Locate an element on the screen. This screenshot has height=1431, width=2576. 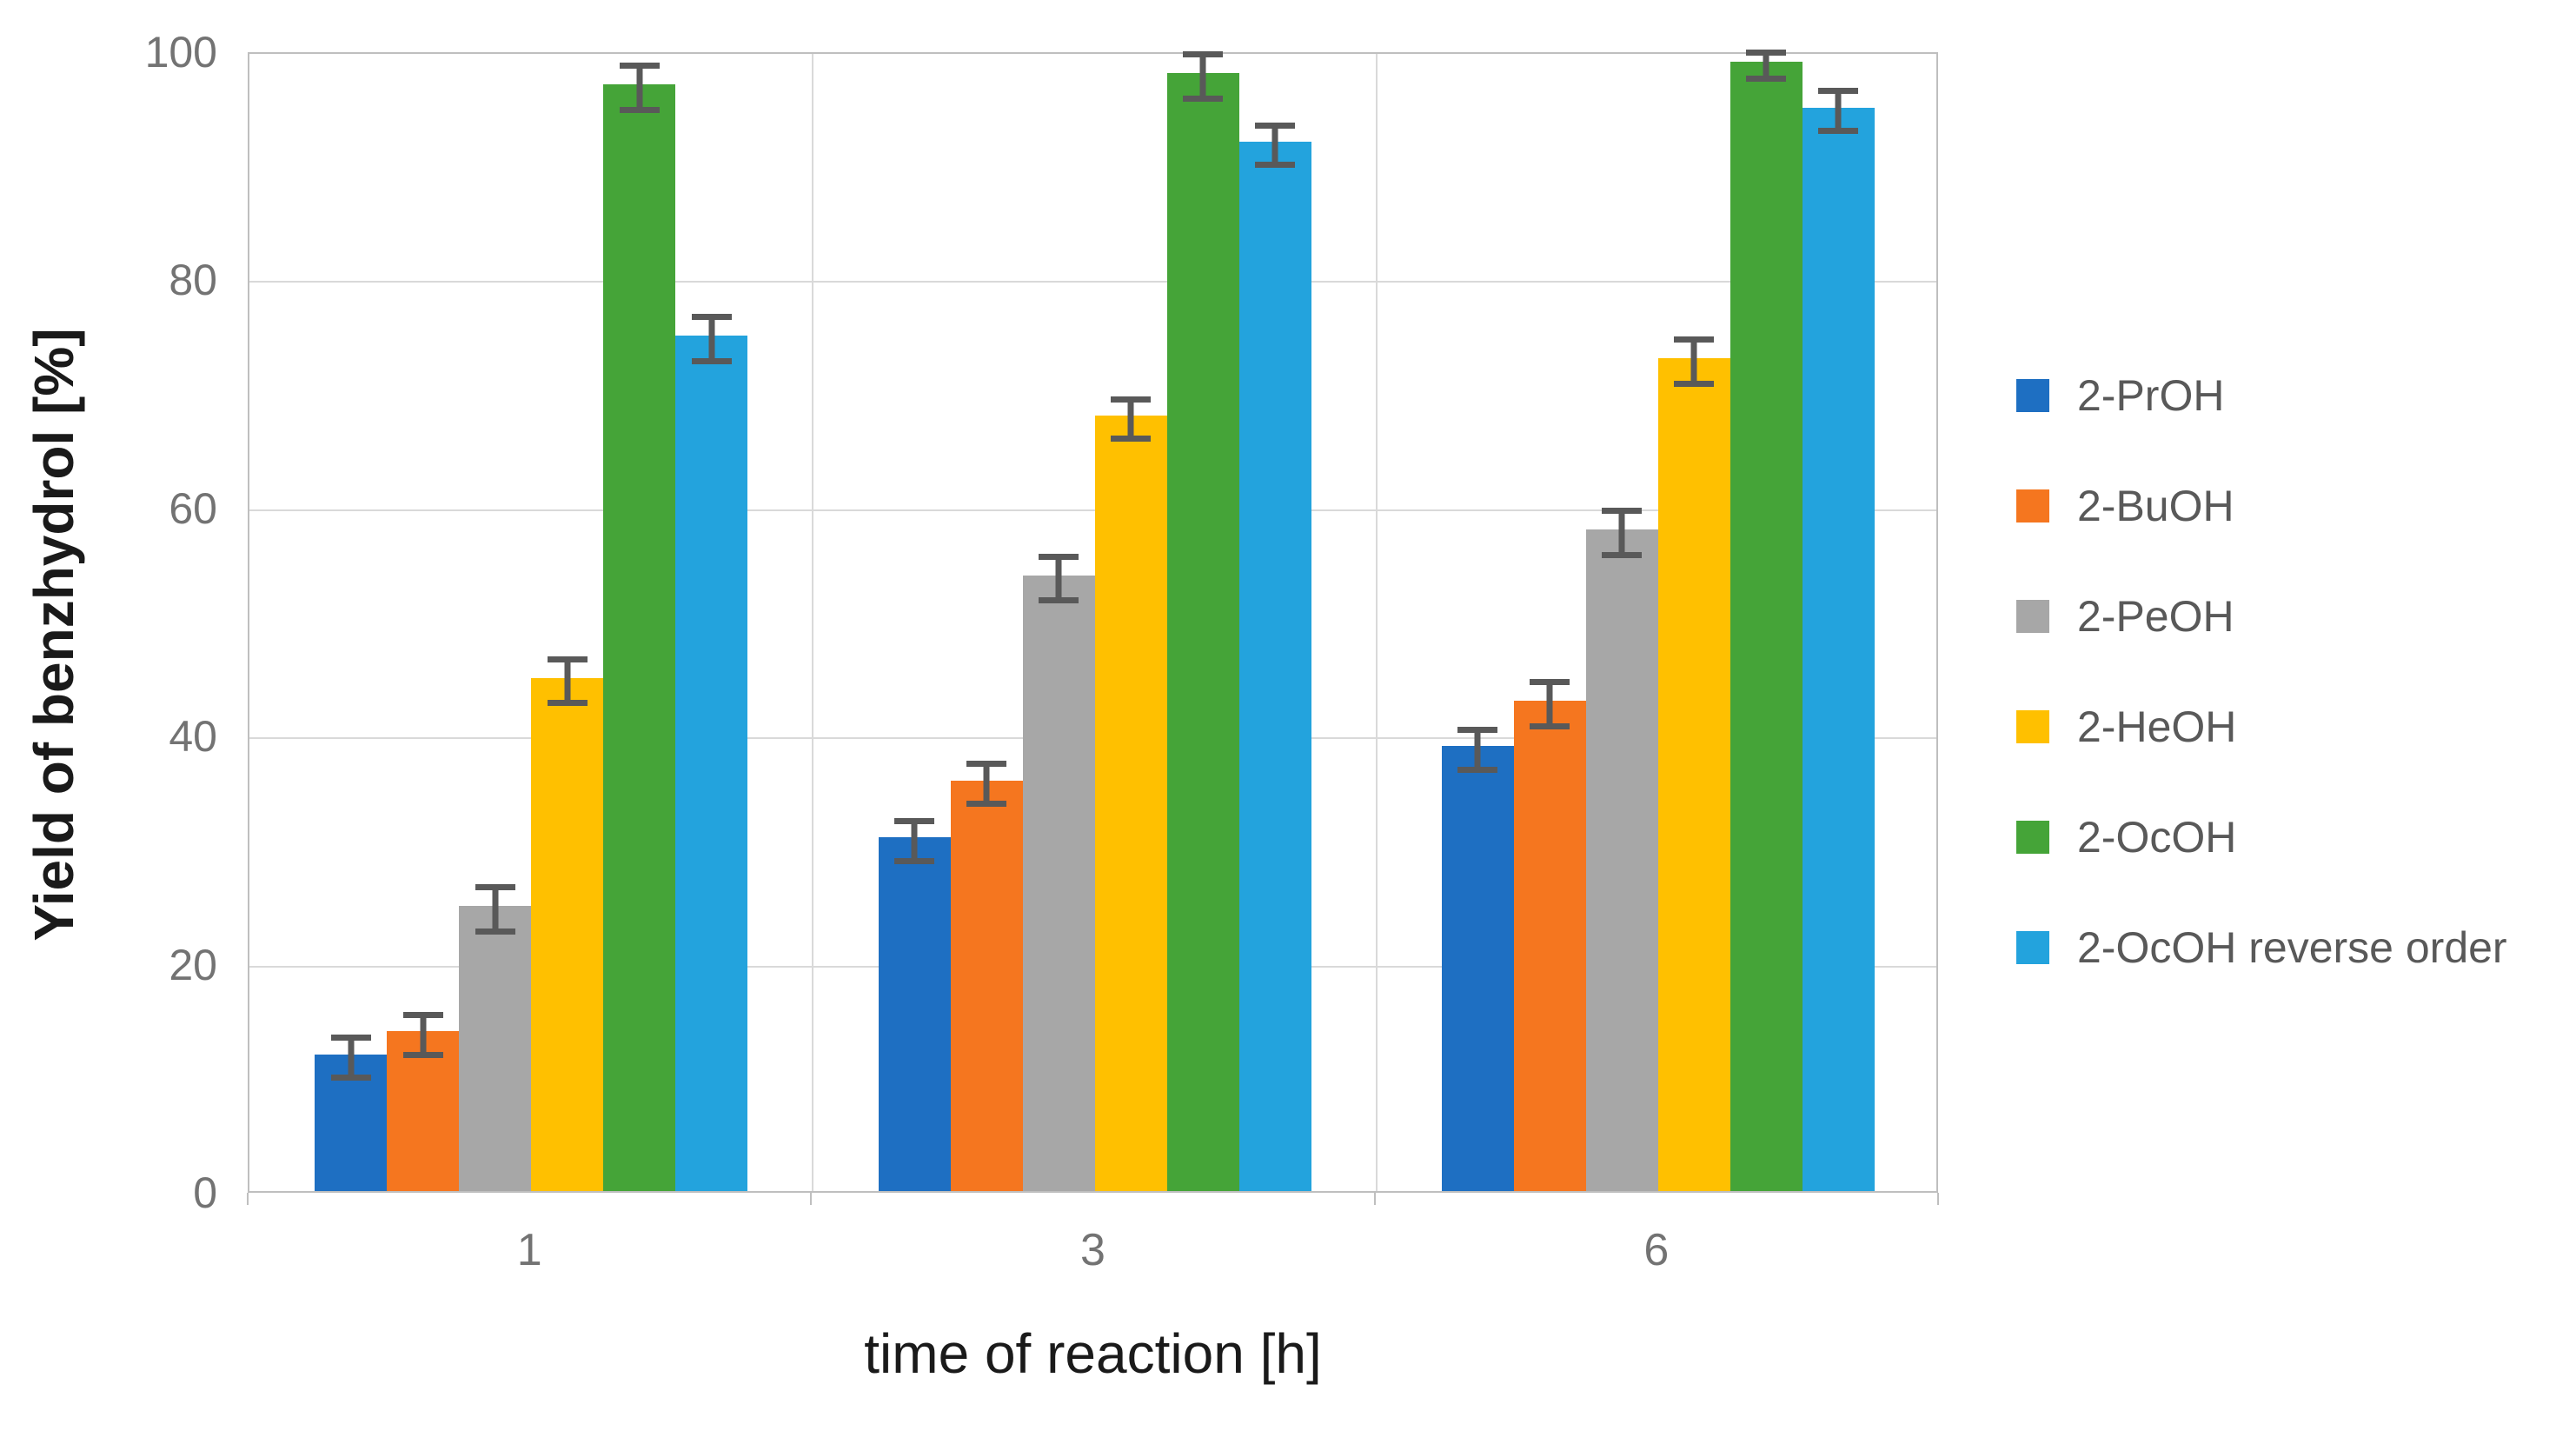
x-axis-title: time of reaction [h] is located at coordinates (1093, 1353).